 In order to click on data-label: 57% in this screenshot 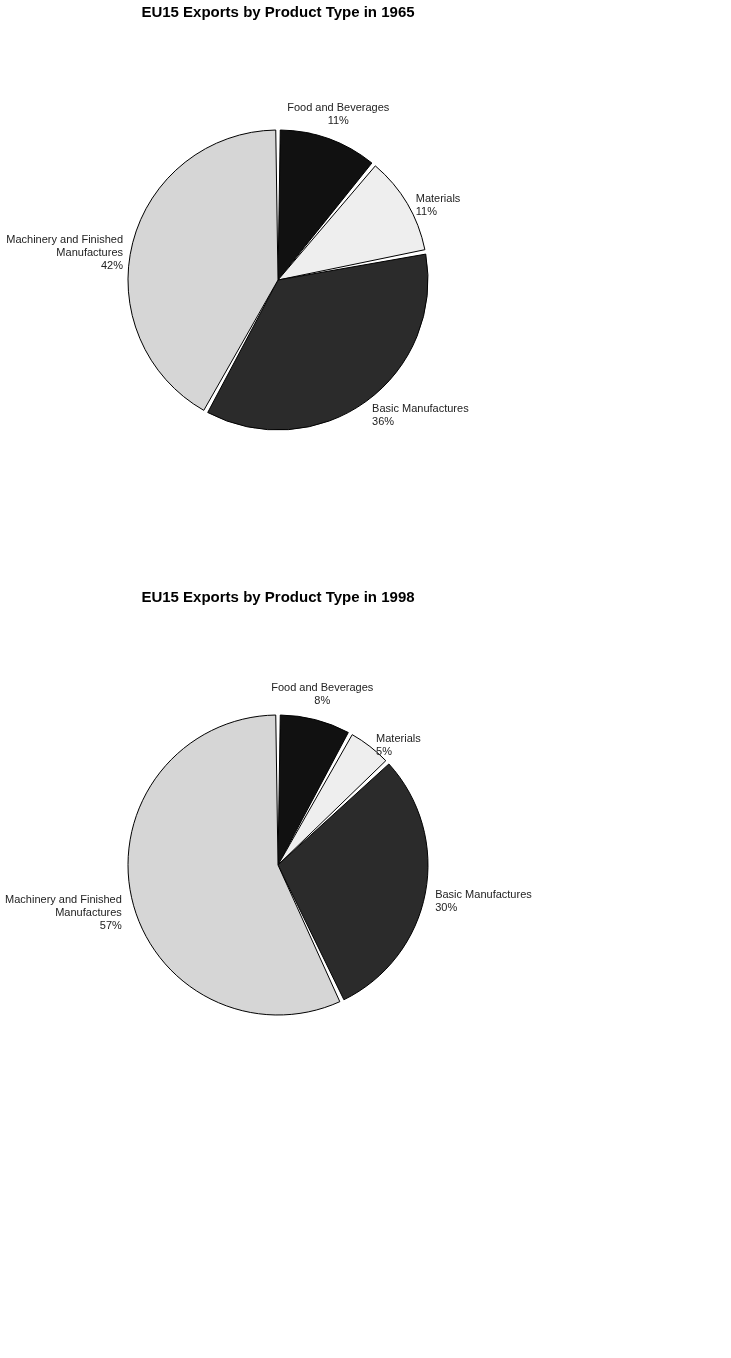, I will do `click(111, 924)`.